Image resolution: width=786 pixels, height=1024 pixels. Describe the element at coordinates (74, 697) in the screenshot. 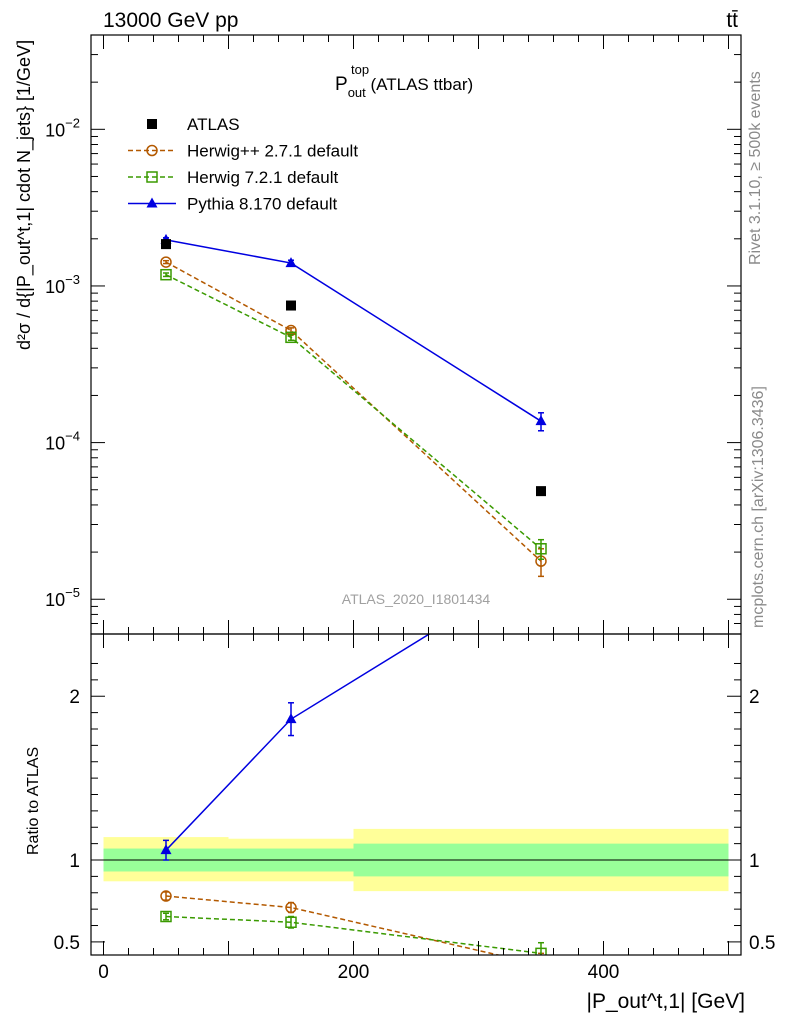

I see `ratio-y-tick-label-left: 2` at that location.